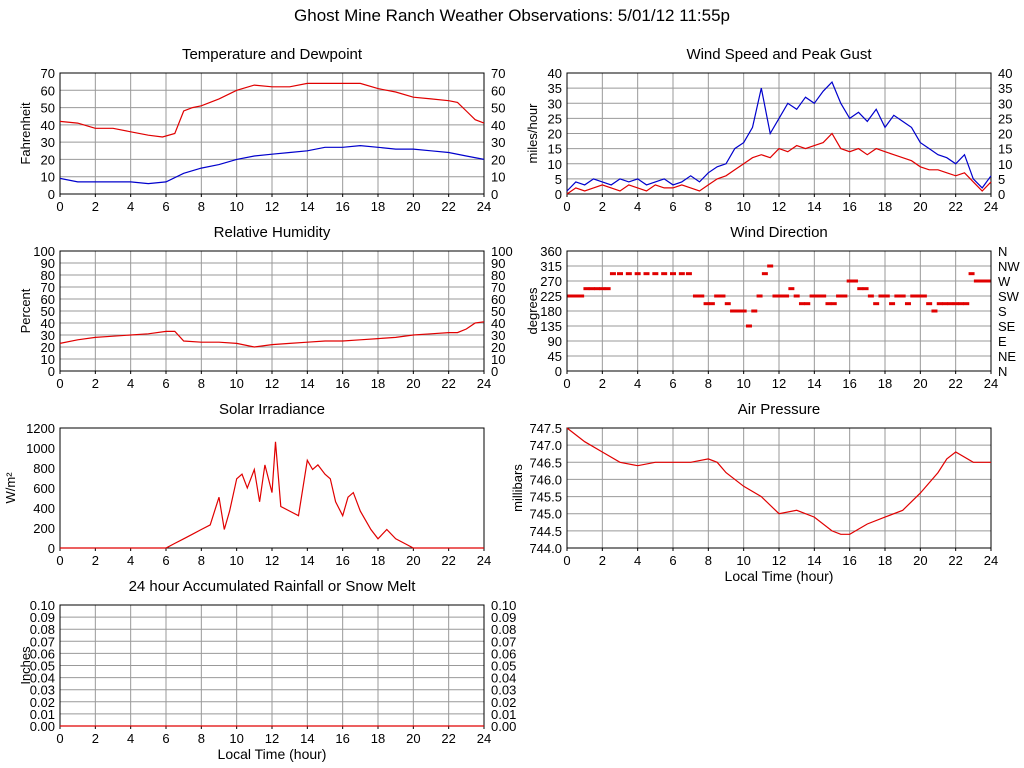 The image size is (1024, 768). I want to click on chart-title: Air Pressure, so click(779, 409).